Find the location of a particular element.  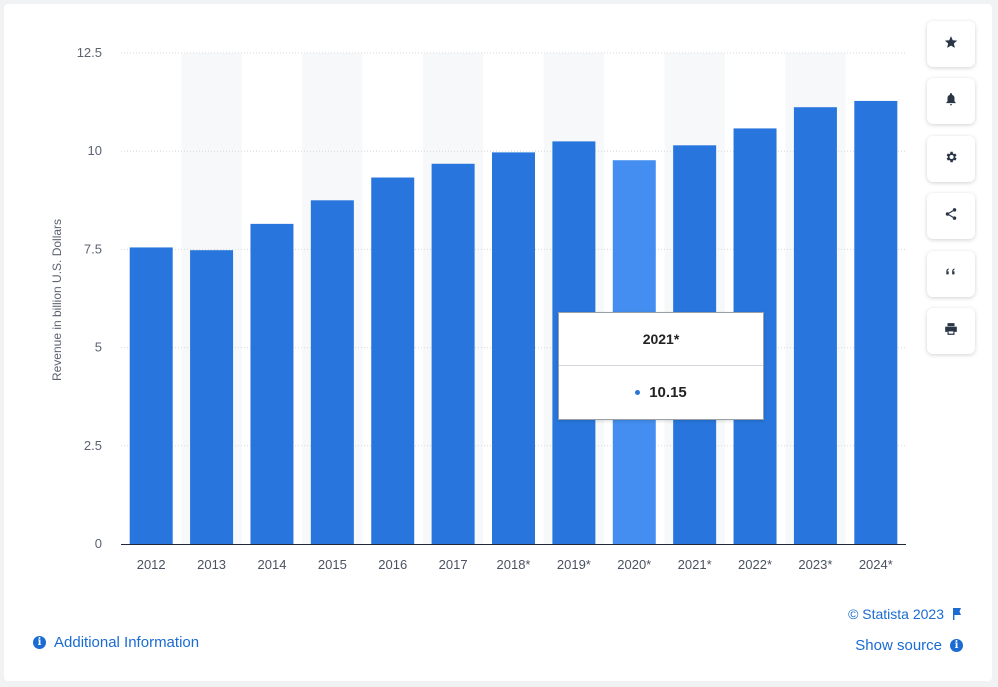

cite-button is located at coordinates (951, 274).